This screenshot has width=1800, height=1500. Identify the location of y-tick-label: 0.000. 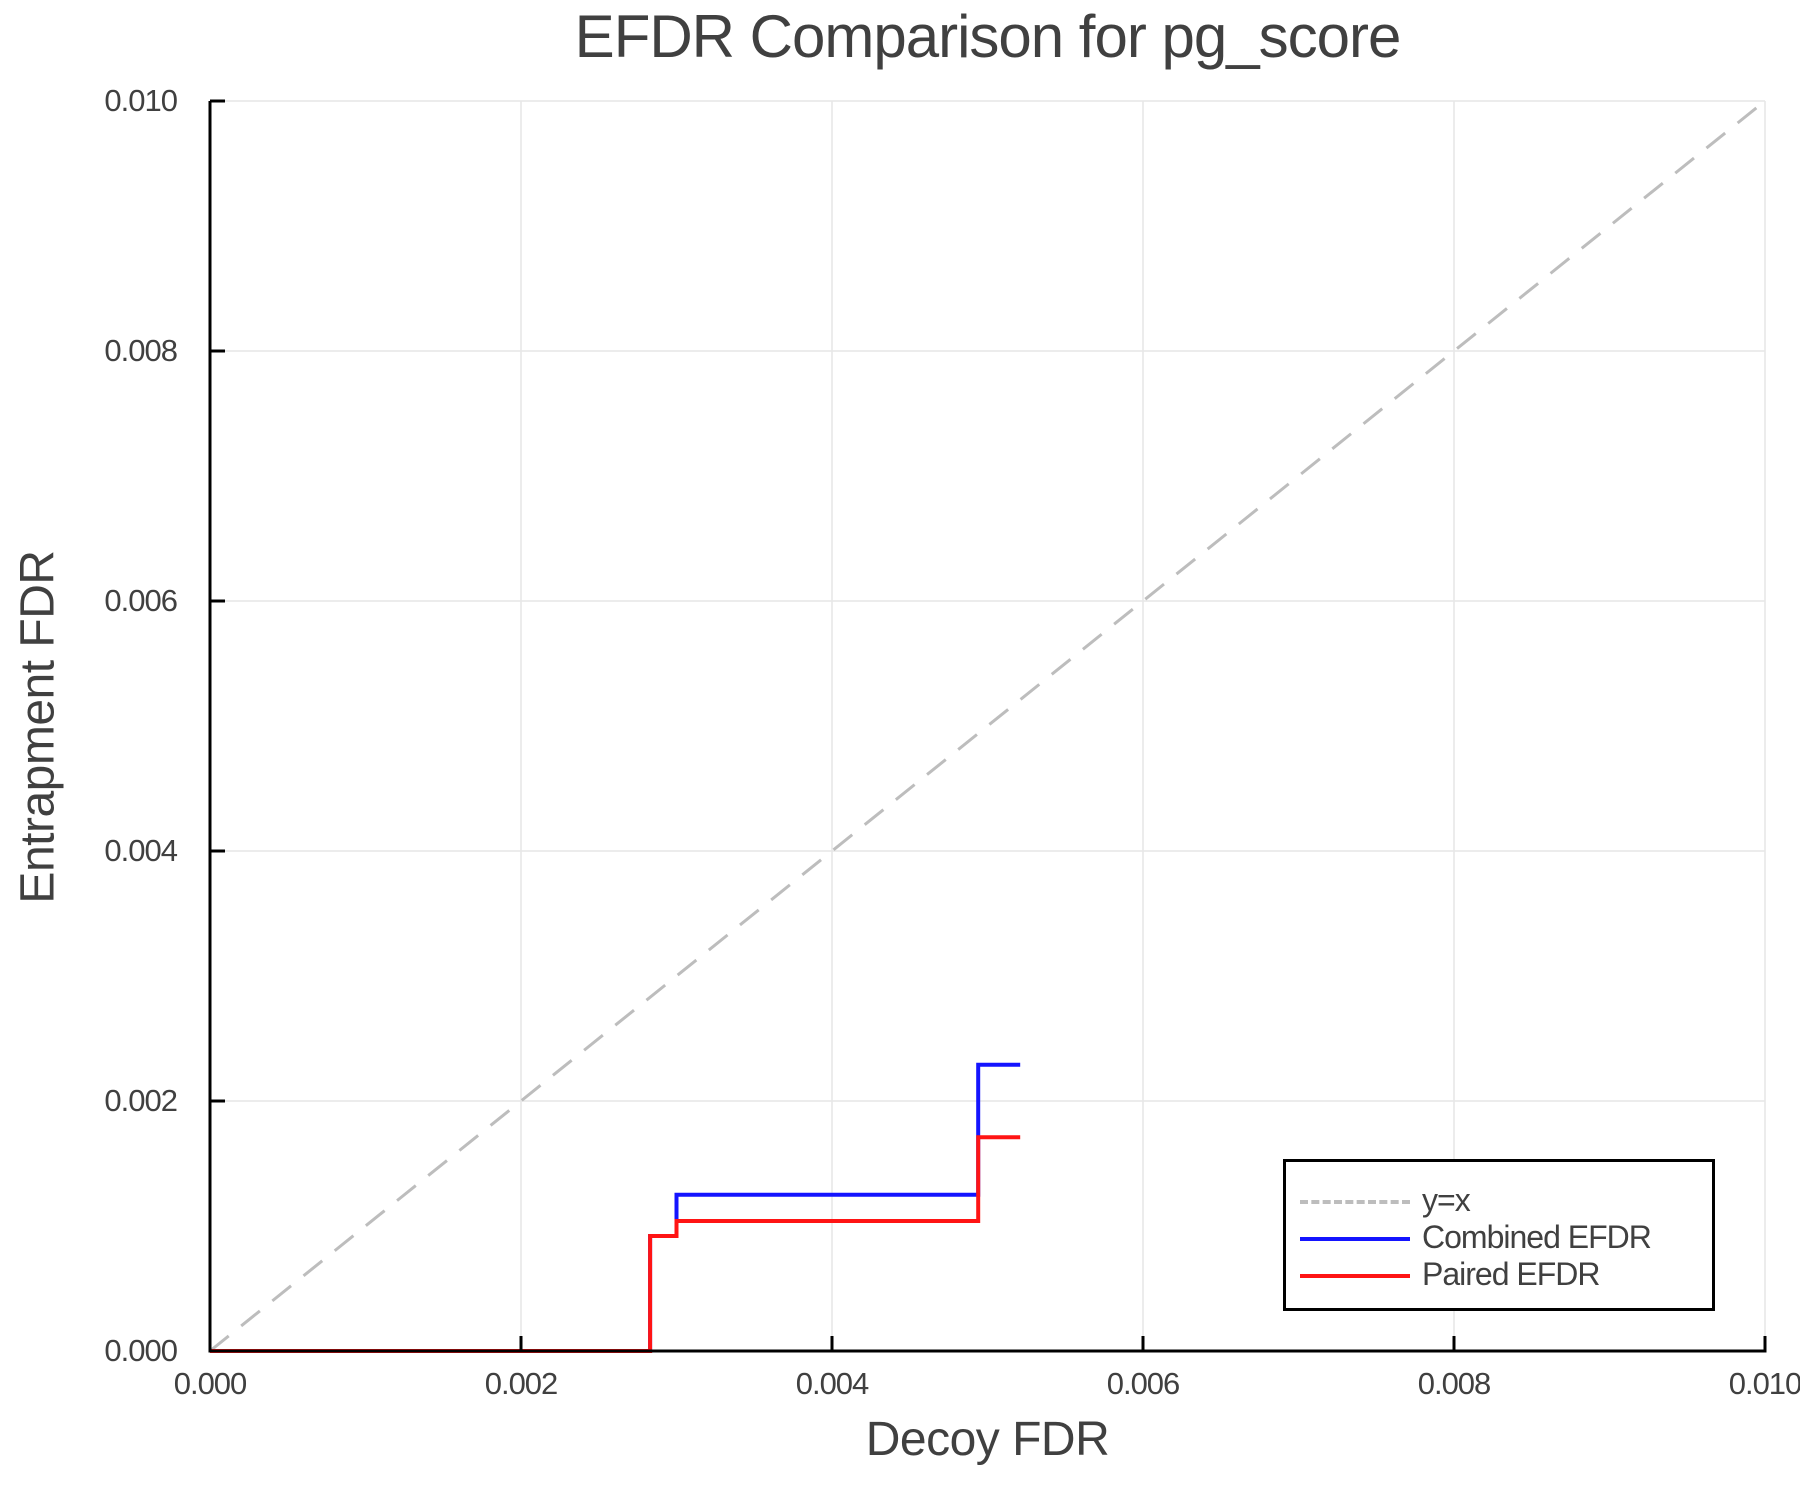
(141, 1350).